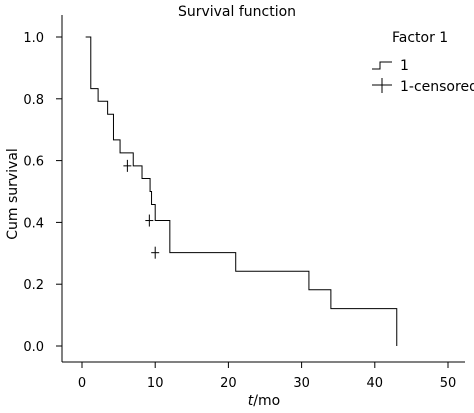 The width and height of the screenshot is (474, 413). Describe the element at coordinates (375, 383) in the screenshot. I see `x-tick-label: 40` at that location.